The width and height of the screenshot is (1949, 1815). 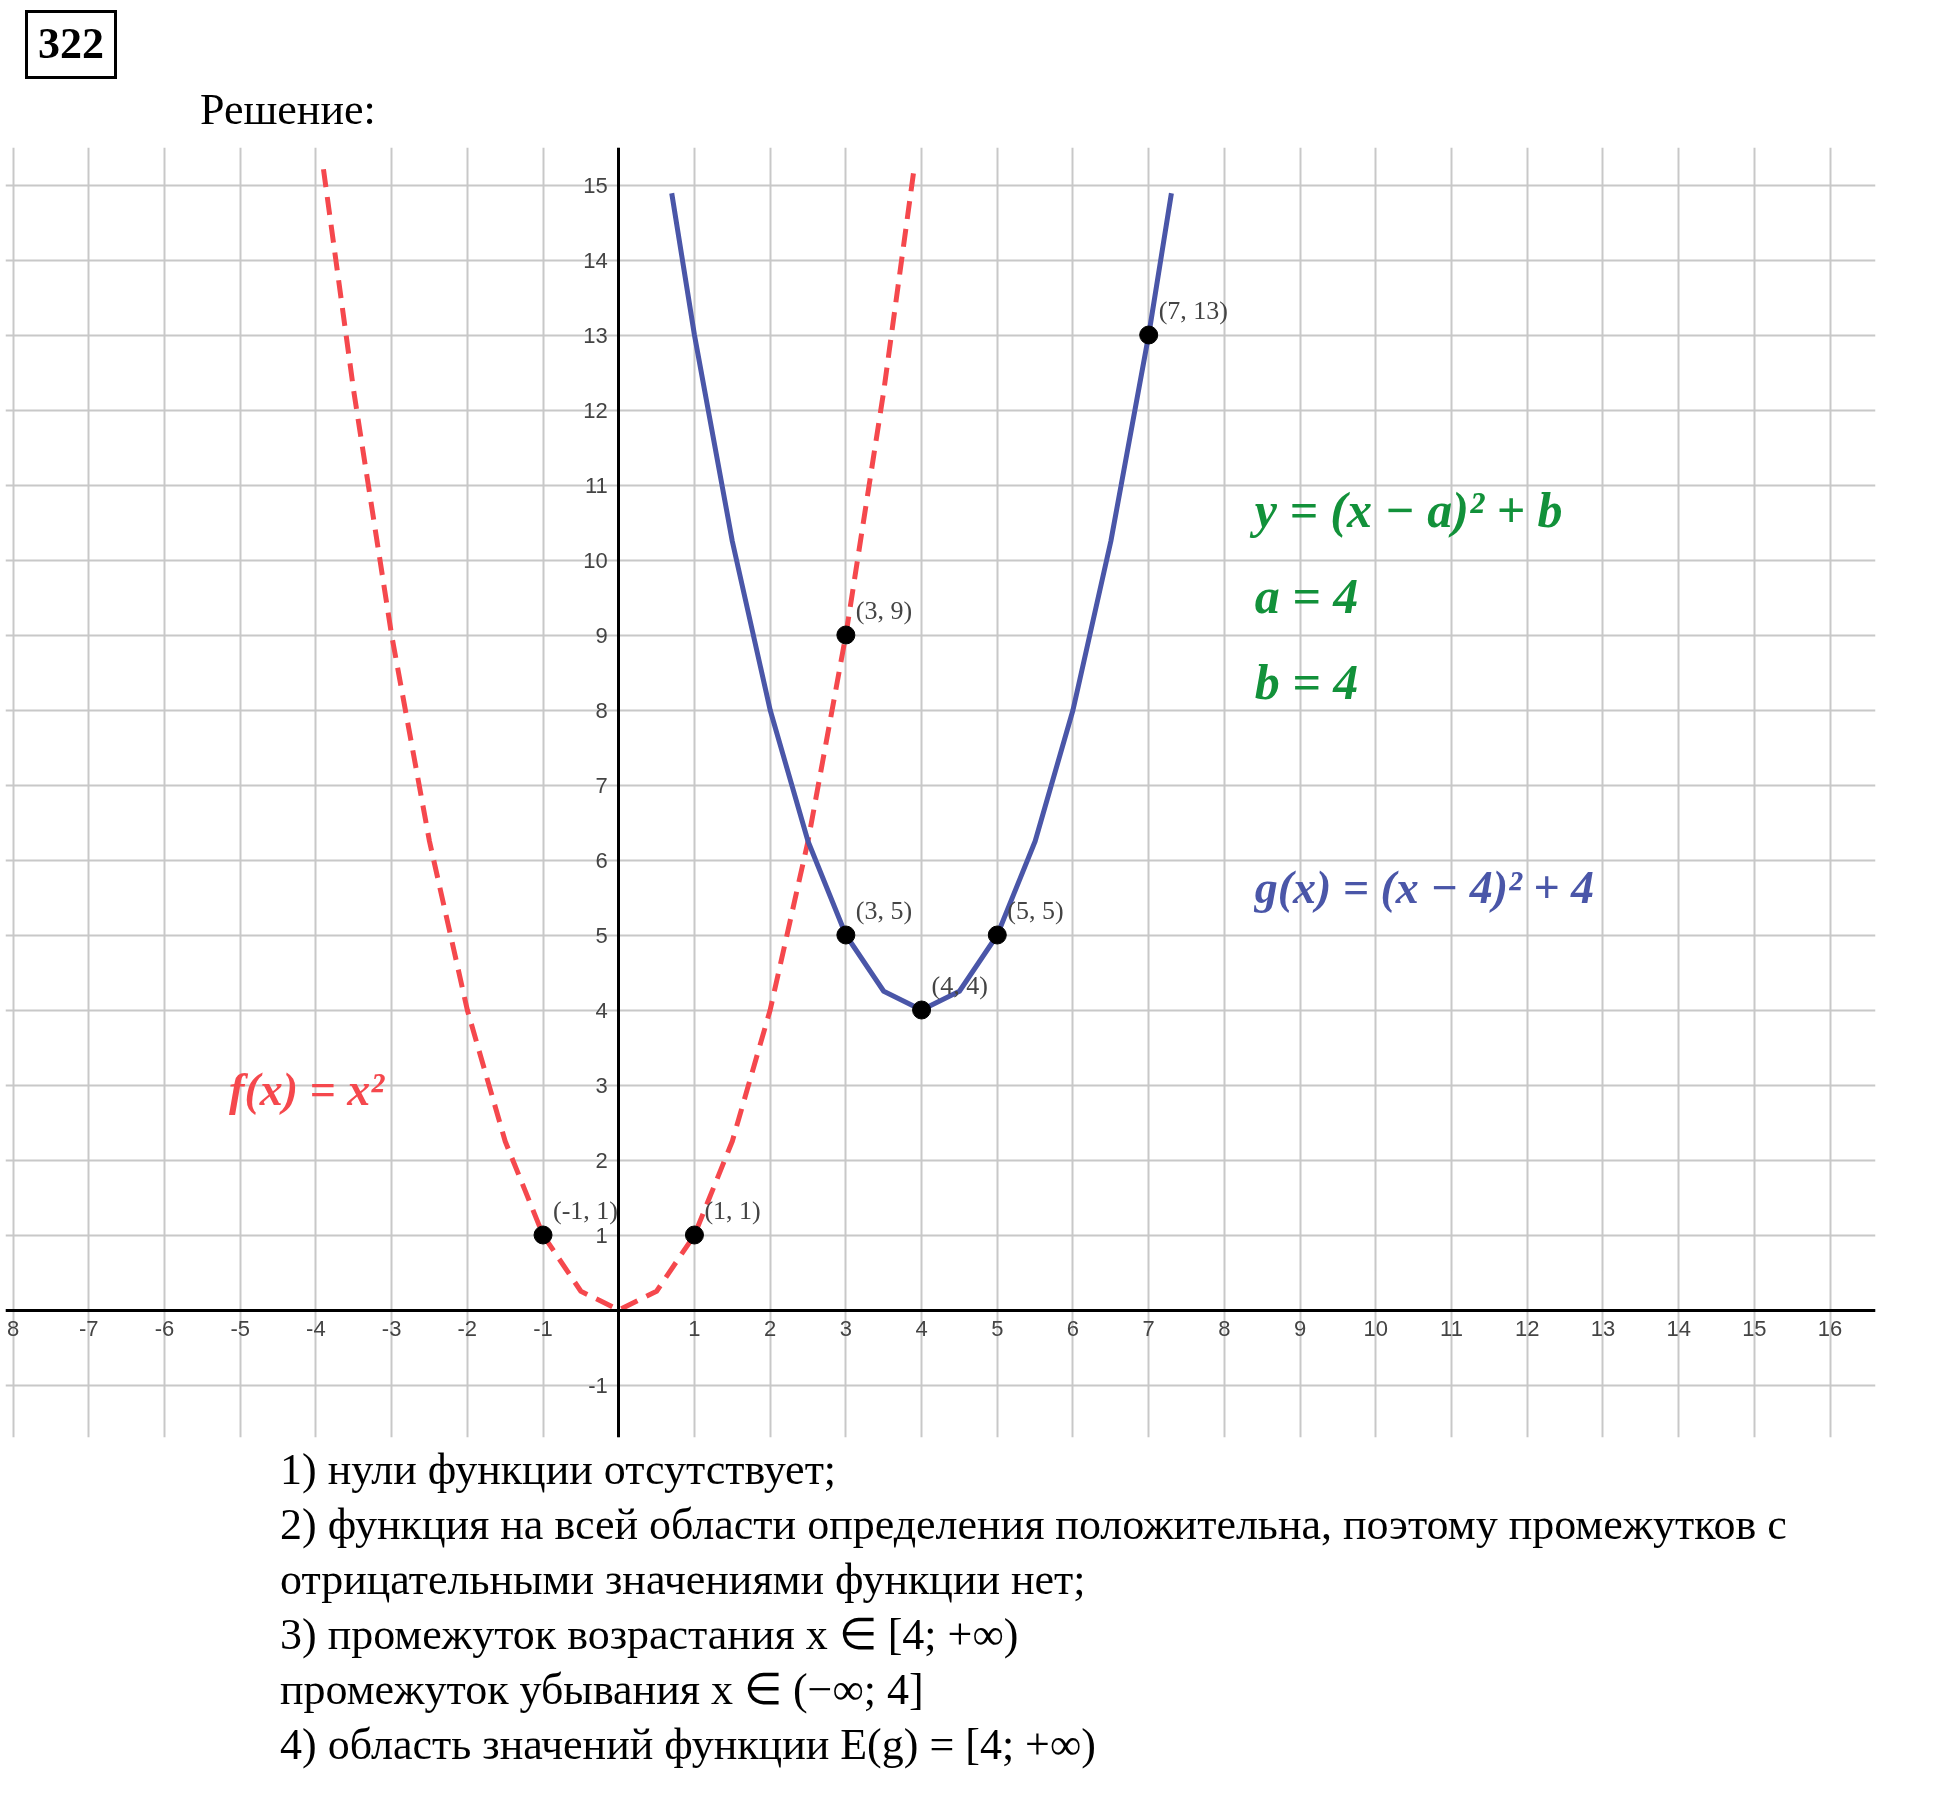 What do you see at coordinates (845, 1328) in the screenshot?
I see `x-tick-label: 3` at bounding box center [845, 1328].